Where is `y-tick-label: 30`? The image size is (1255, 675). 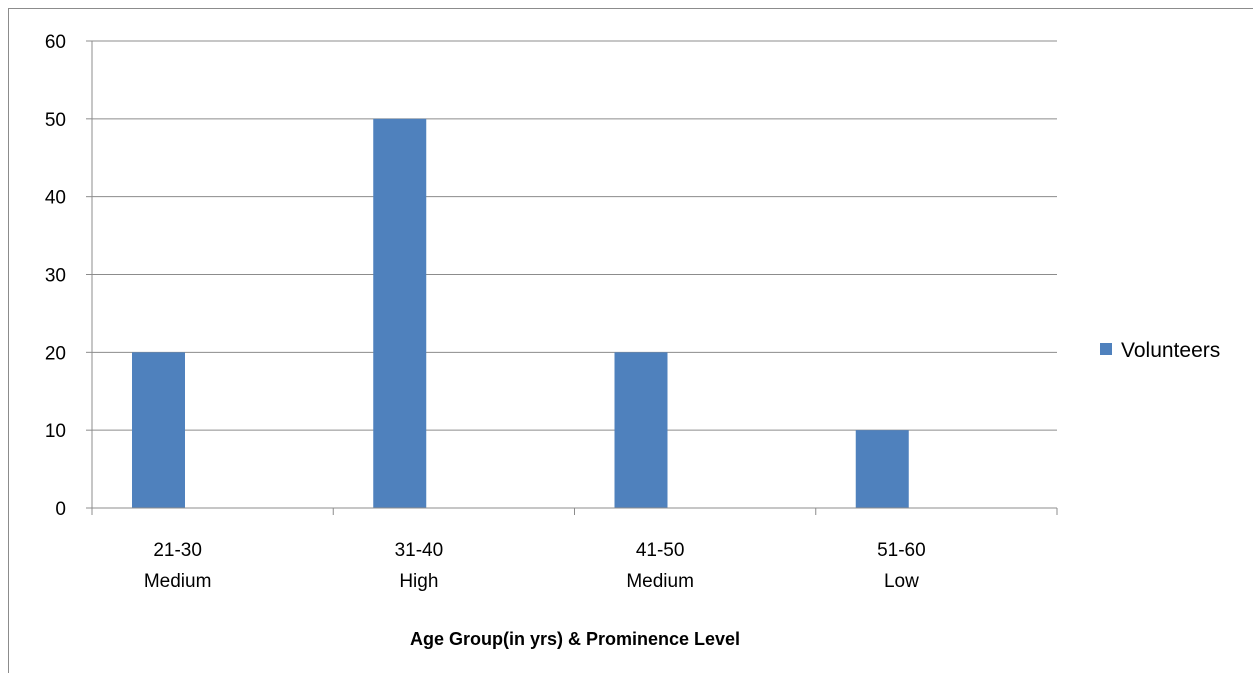
y-tick-label: 30 is located at coordinates (55, 276).